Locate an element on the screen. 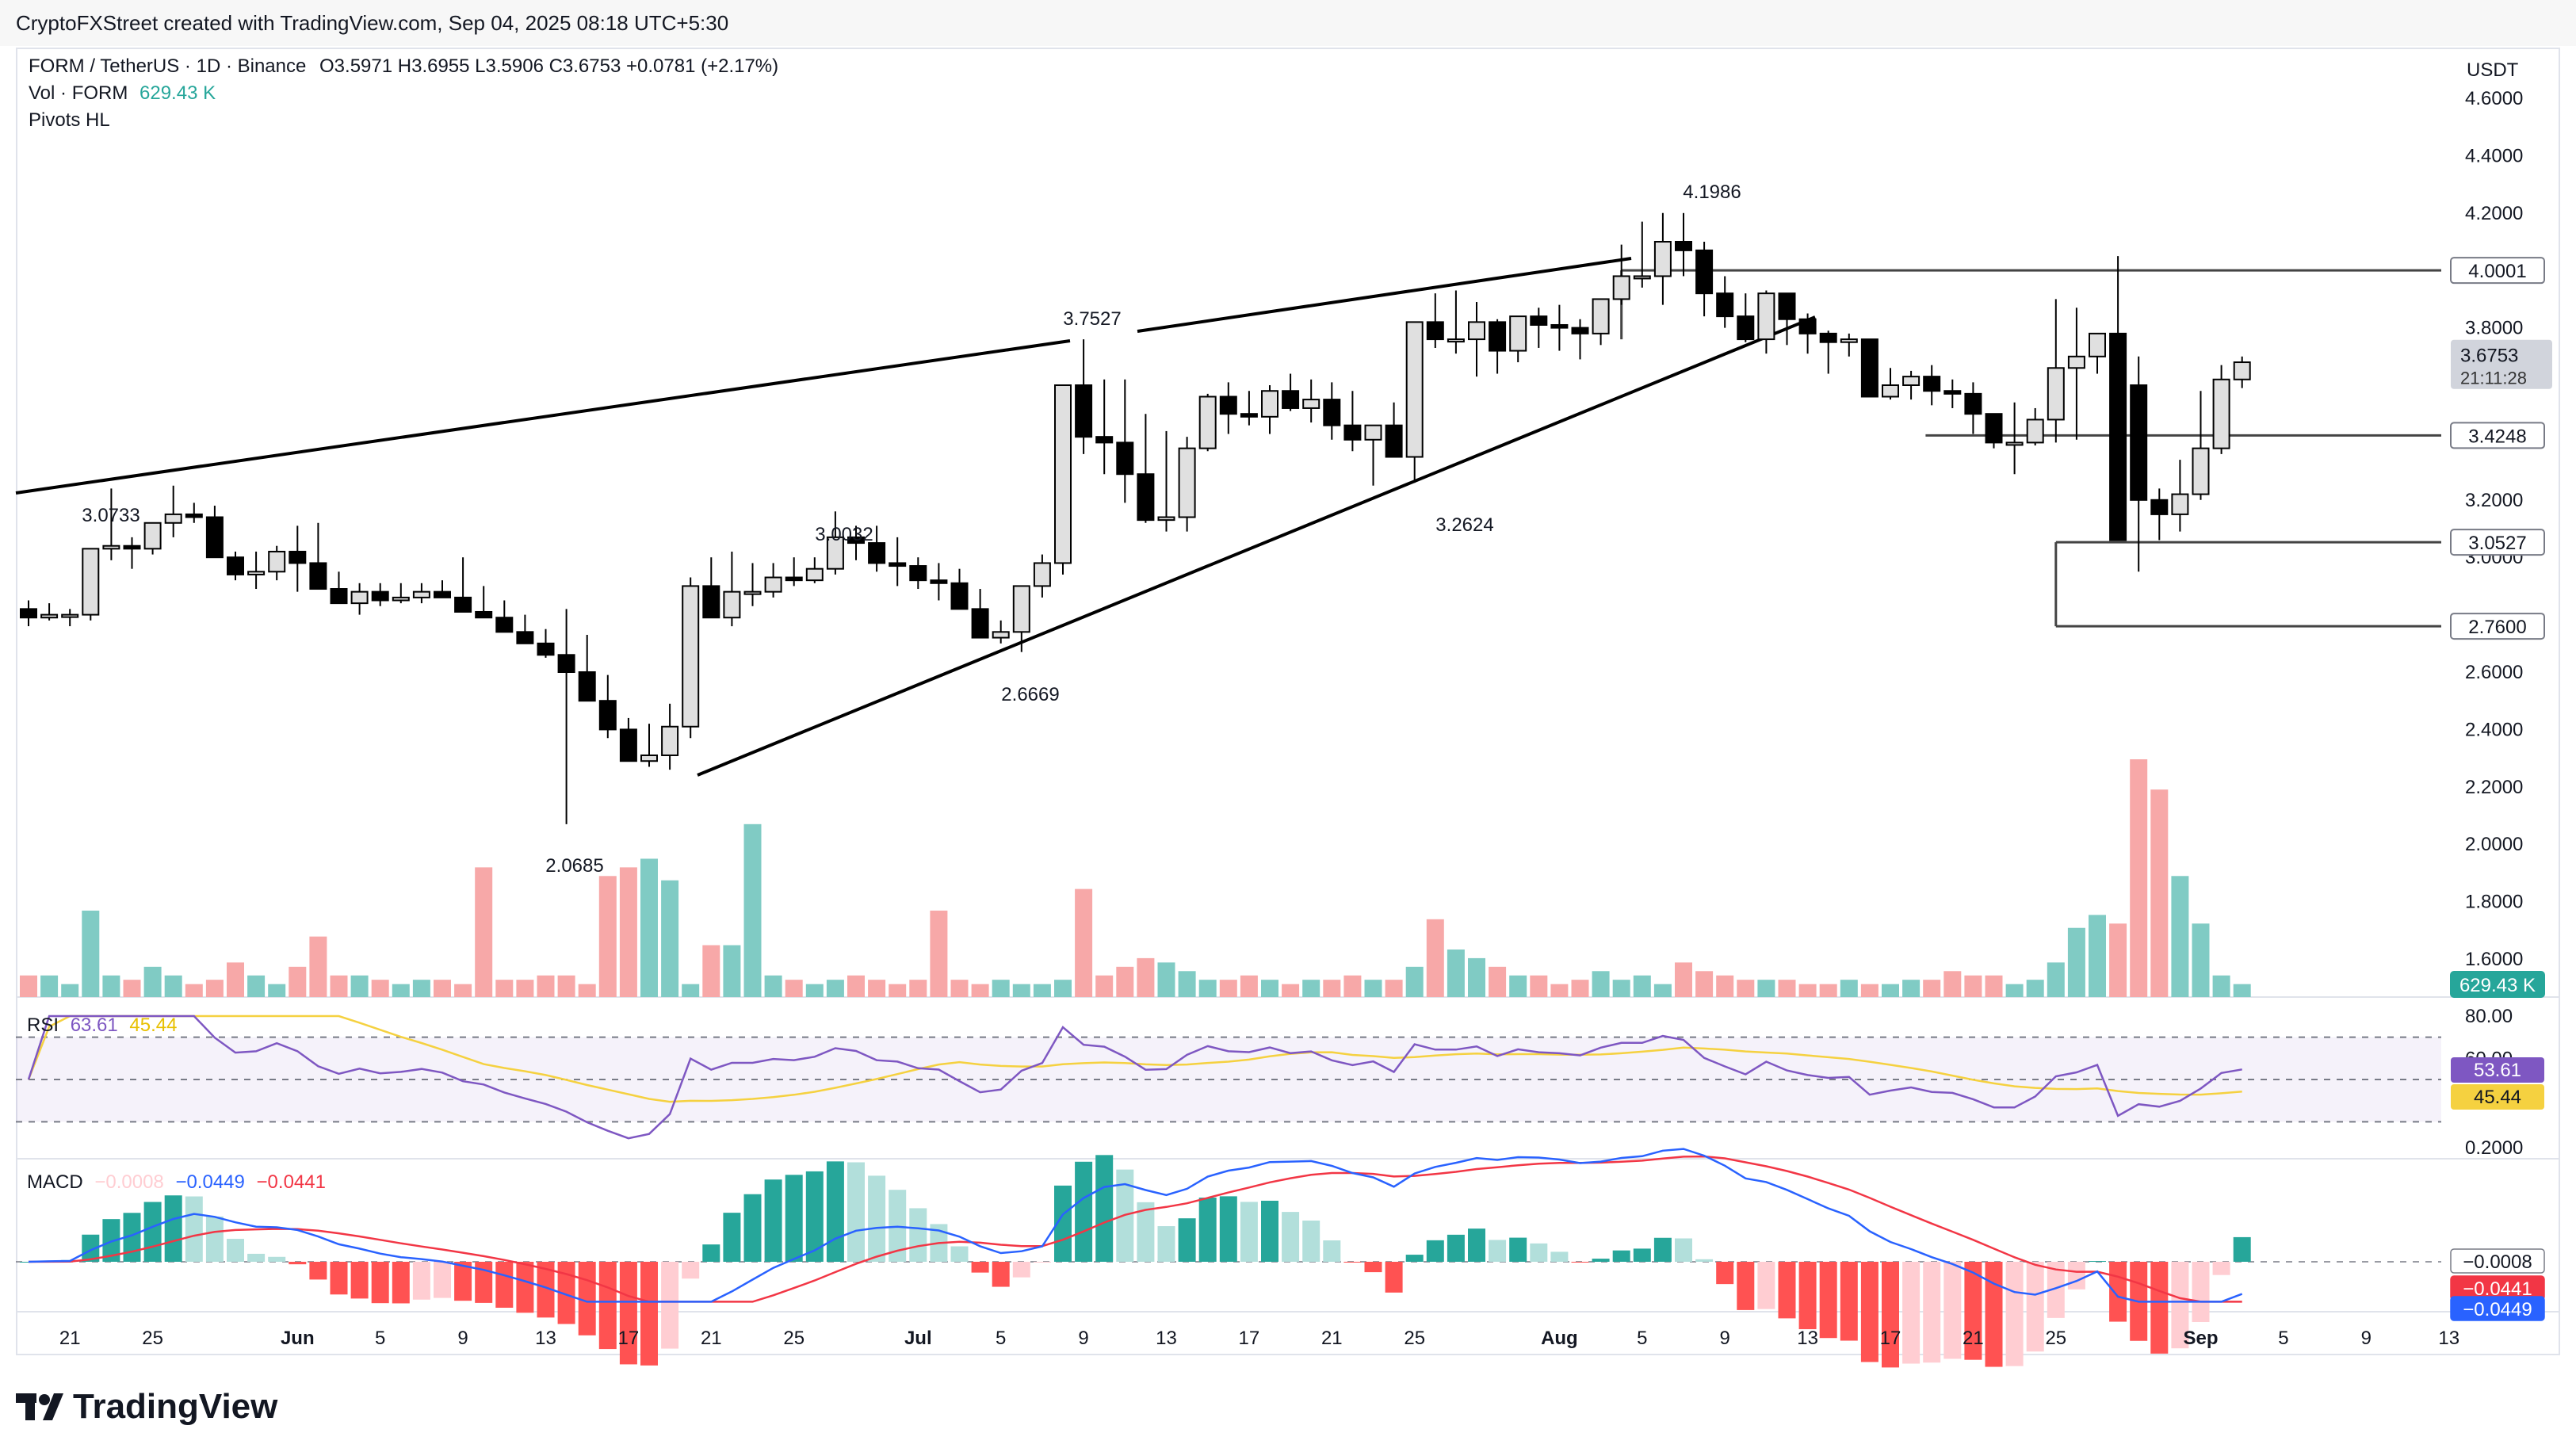  pivots-legend: Pivots HL is located at coordinates (69, 121).